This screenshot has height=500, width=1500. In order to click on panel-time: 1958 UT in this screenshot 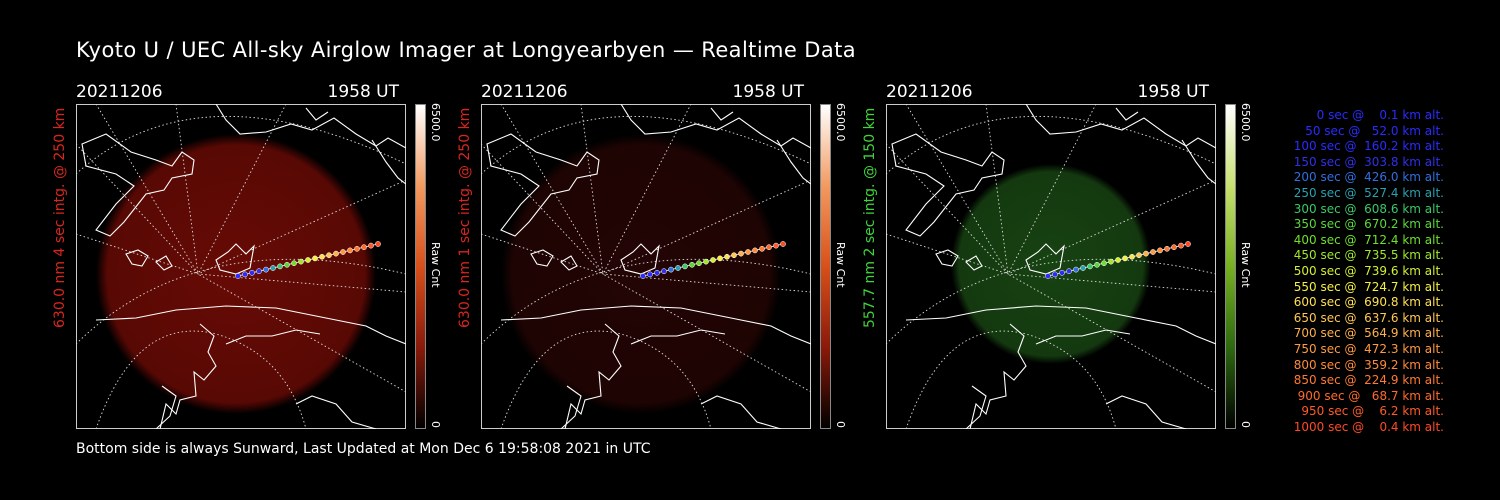, I will do `click(1173, 92)`.